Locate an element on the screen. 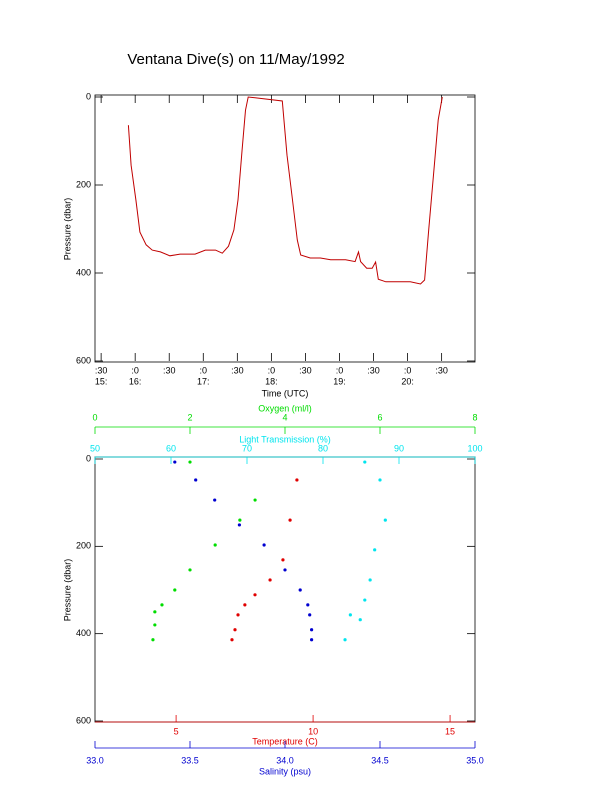 This screenshot has height=785, width=612. x-tick-label: 60 is located at coordinates (171, 448).